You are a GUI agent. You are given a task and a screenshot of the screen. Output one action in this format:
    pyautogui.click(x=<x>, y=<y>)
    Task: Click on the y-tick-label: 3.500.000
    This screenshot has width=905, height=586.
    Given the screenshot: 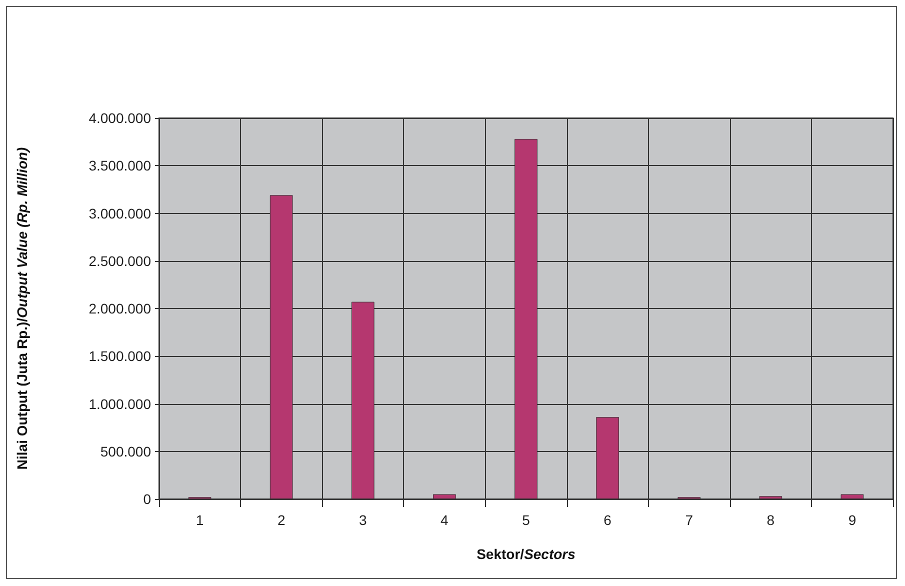 What is the action you would take?
    pyautogui.click(x=120, y=166)
    